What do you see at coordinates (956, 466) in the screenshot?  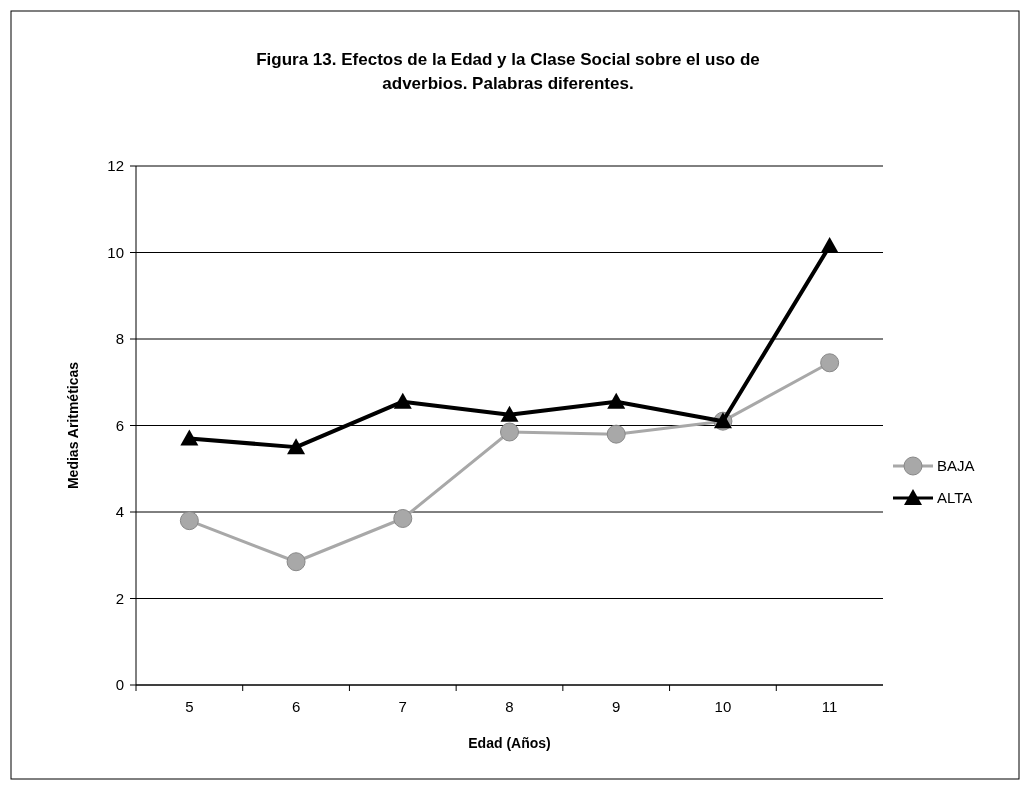 I see `legend-label: BAJA` at bounding box center [956, 466].